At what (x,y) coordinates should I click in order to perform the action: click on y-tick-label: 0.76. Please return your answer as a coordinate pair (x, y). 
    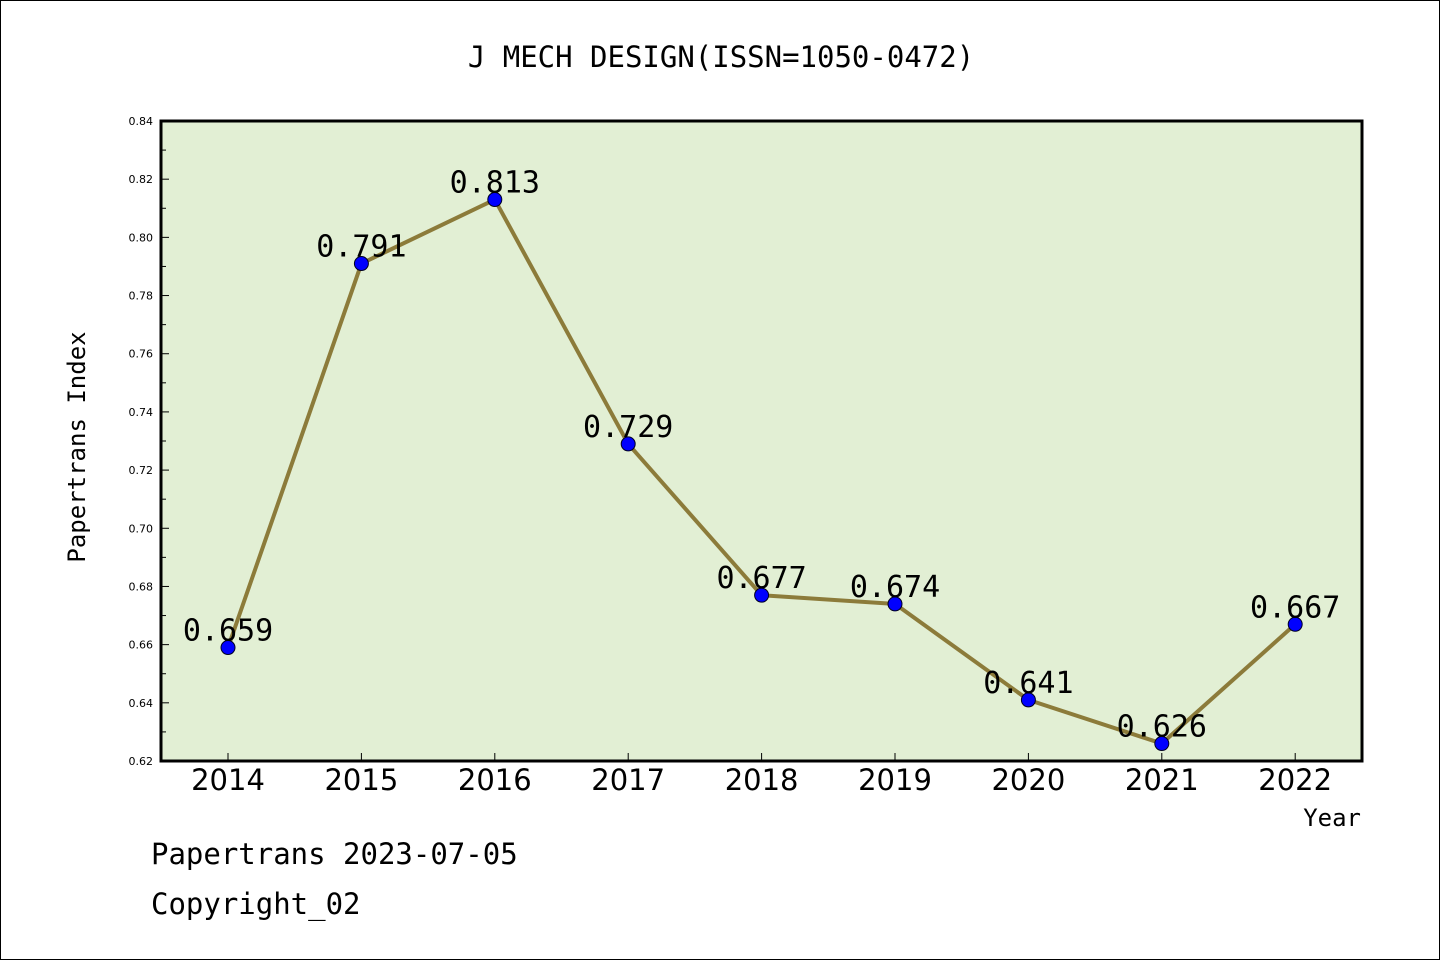
    Looking at the image, I should click on (141, 354).